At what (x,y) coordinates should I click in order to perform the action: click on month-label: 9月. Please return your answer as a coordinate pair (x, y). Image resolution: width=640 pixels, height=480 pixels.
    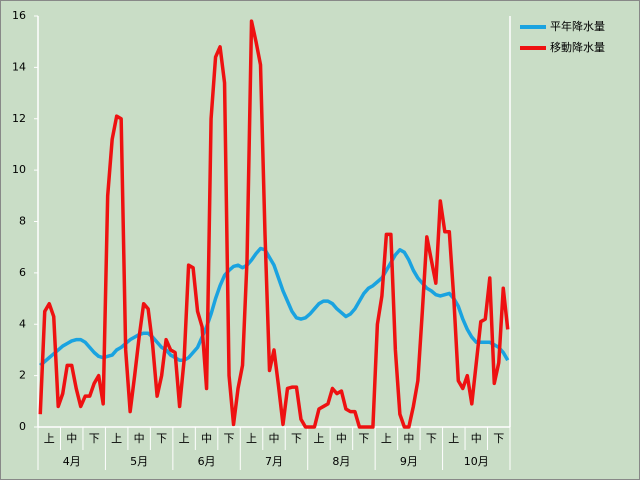
    Looking at the image, I should click on (409, 461).